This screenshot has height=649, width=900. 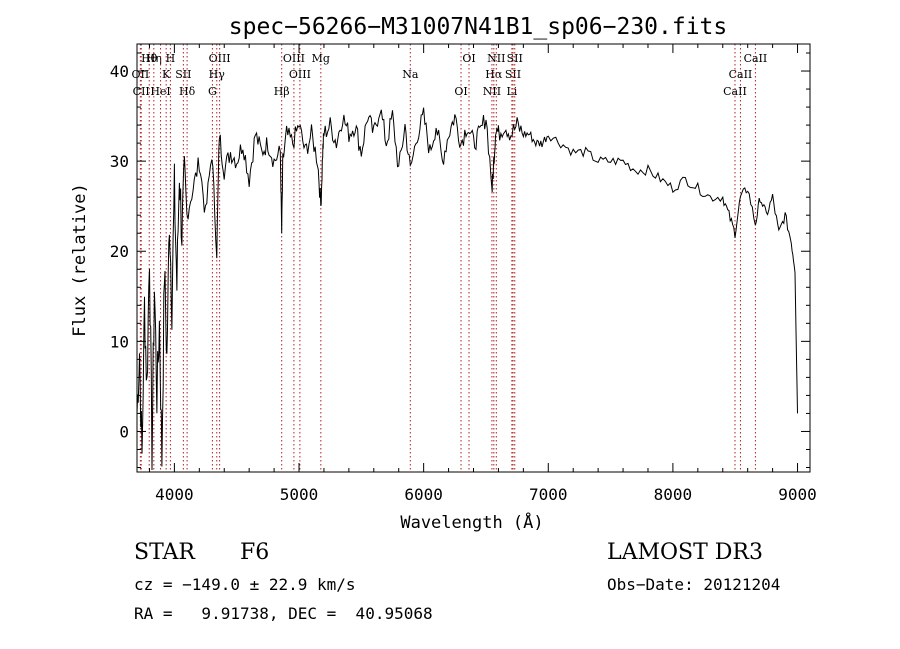 I want to click on line-label: Mg, so click(x=321, y=58).